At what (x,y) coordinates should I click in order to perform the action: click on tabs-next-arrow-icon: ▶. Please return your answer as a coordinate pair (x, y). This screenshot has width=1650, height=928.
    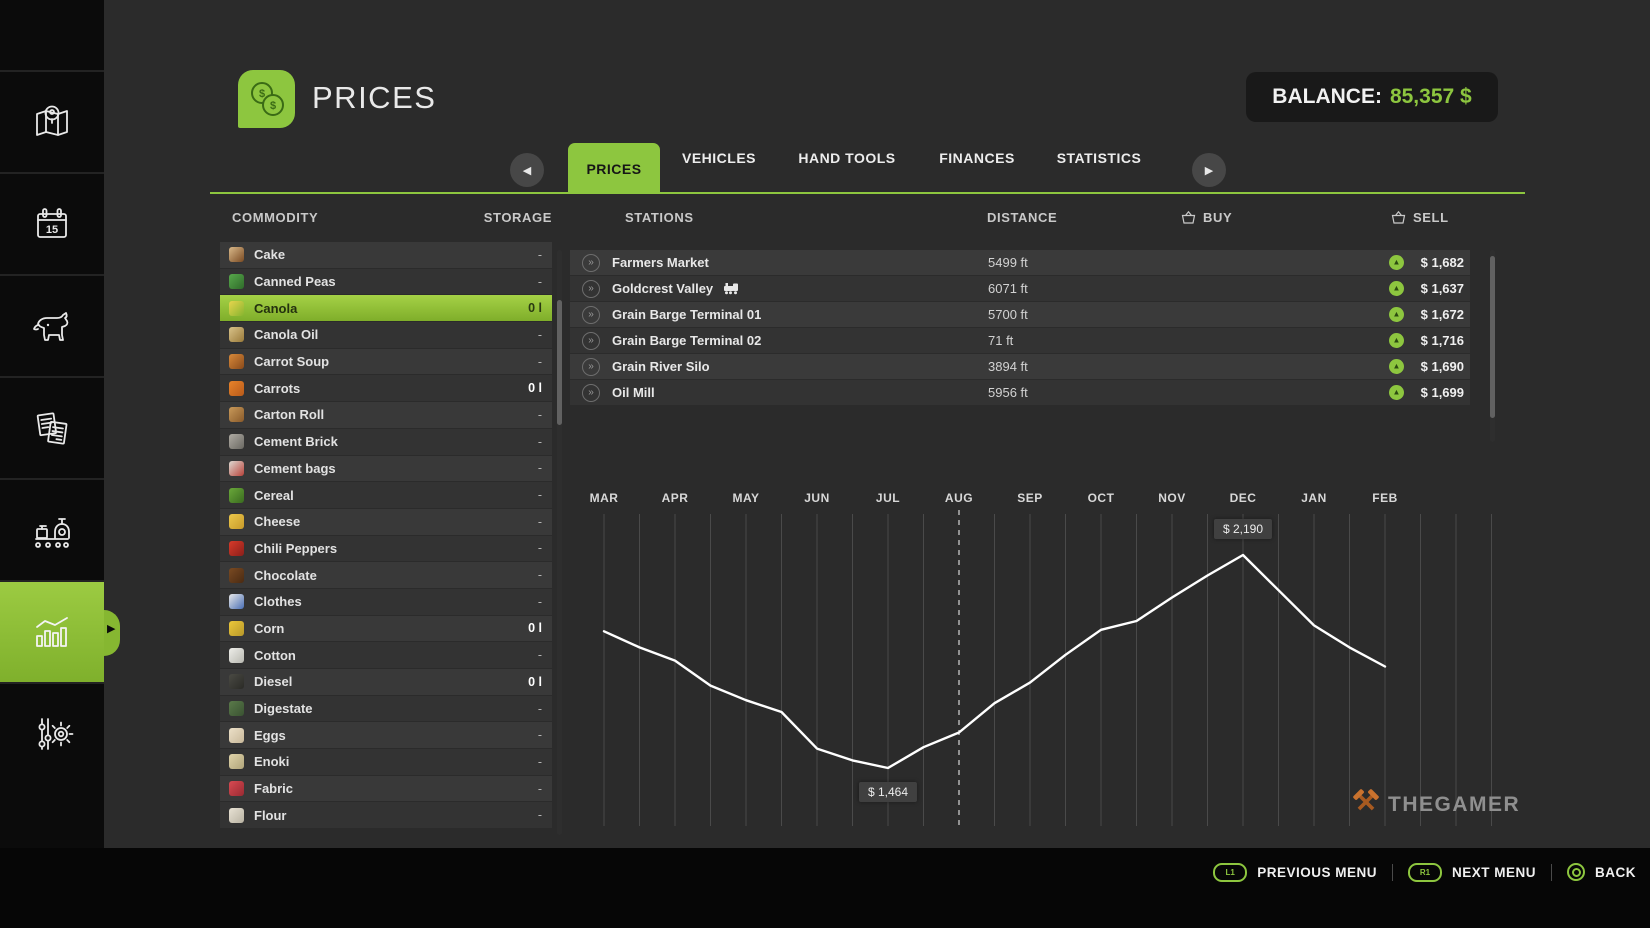
    Looking at the image, I should click on (1209, 170).